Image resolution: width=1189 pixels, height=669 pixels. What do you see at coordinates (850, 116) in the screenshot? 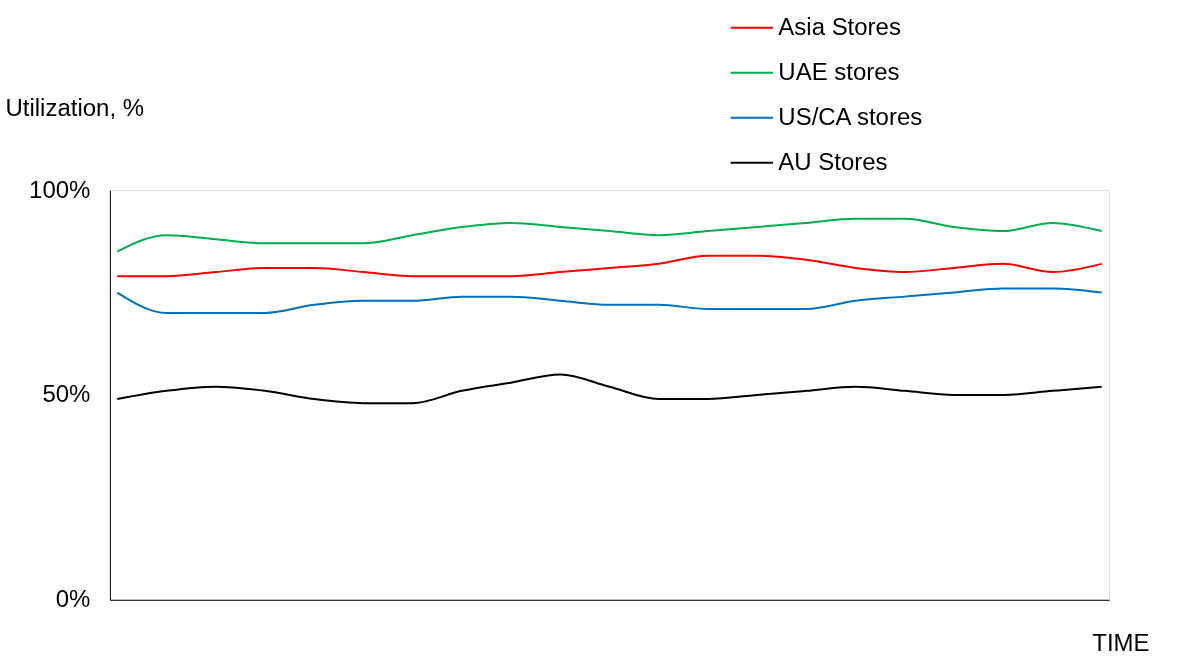
I see `legend-label: US/CA stores` at bounding box center [850, 116].